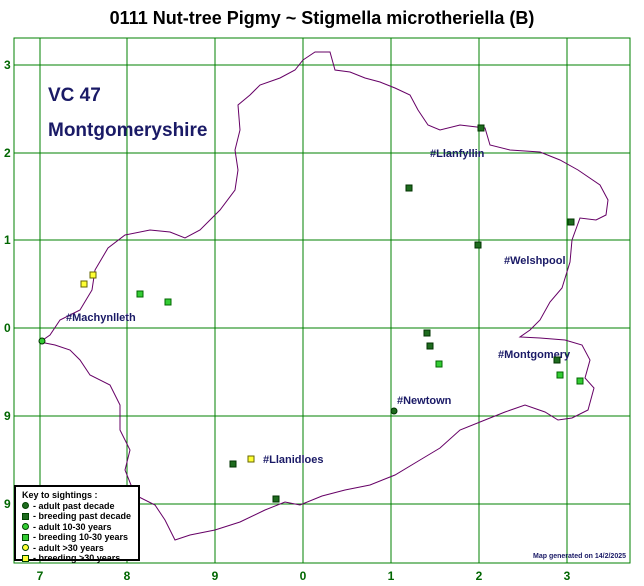  Describe the element at coordinates (7, 284) in the screenshot. I see `y-axis-labels: 3 2 1 0 9 9` at that location.